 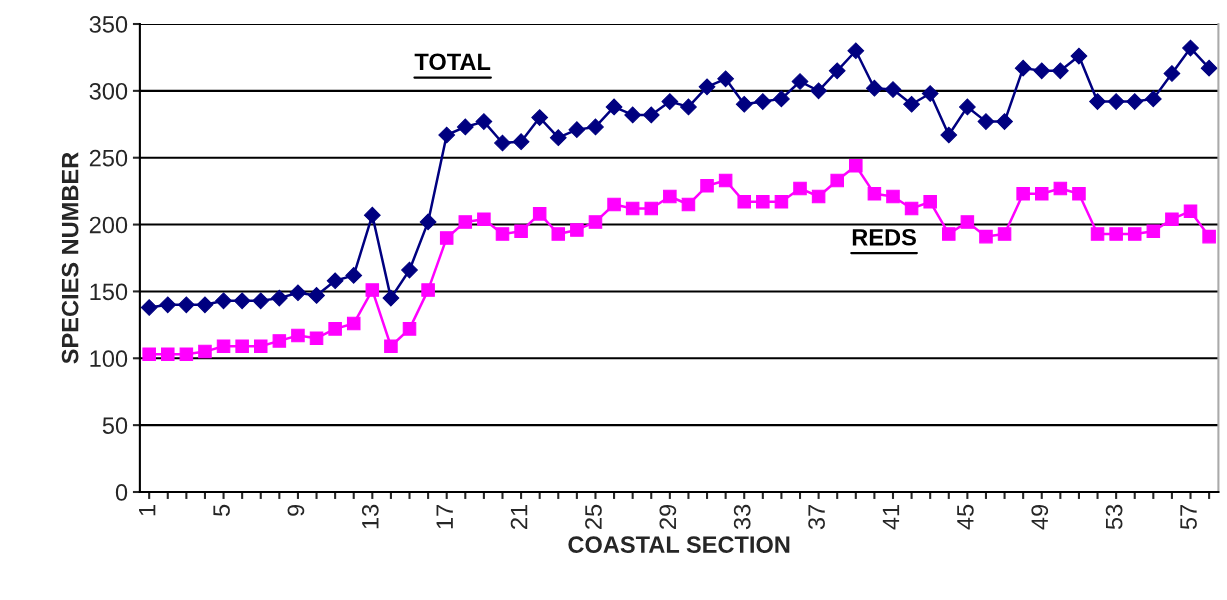 What do you see at coordinates (444, 516) in the screenshot?
I see `x-tick-label: 17` at bounding box center [444, 516].